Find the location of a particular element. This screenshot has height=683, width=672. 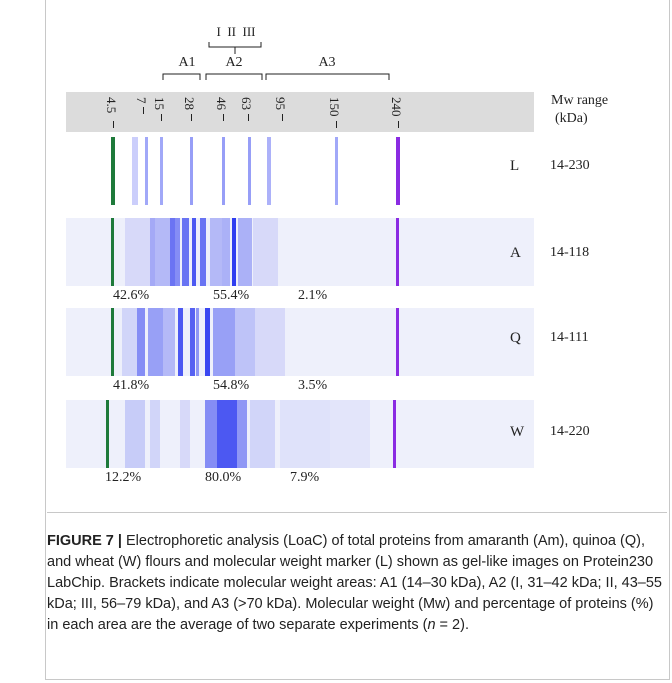

caption-figure-label: FIGURE 7 | is located at coordinates (84, 541).